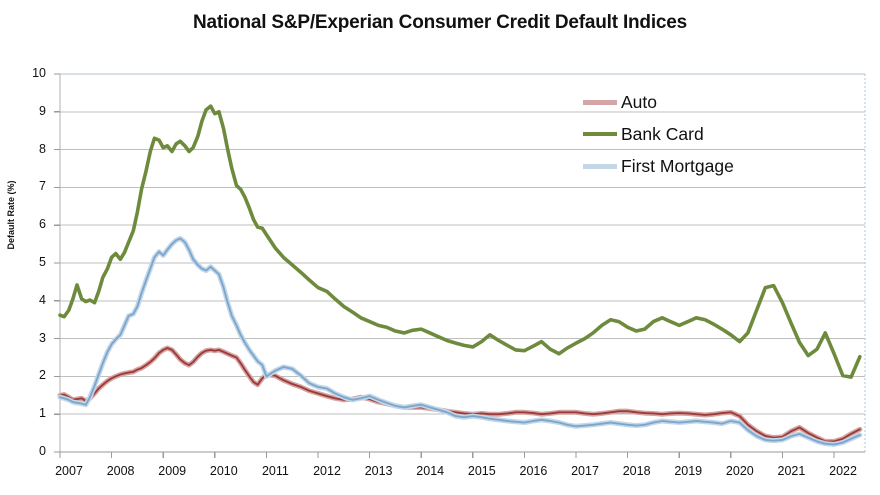 This screenshot has height=495, width=880. Describe the element at coordinates (42, 451) in the screenshot. I see `y-tick-label: 0` at that location.